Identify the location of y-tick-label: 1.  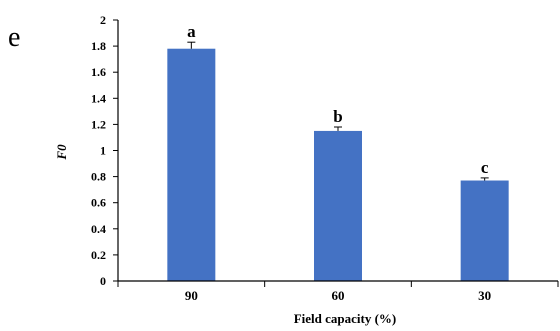
(103, 151).